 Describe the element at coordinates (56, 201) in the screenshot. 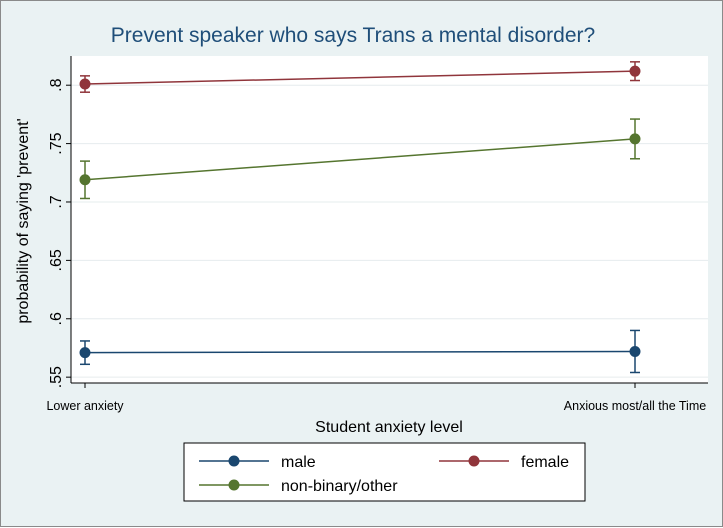

I see `y-tick-label-3: .7` at that location.